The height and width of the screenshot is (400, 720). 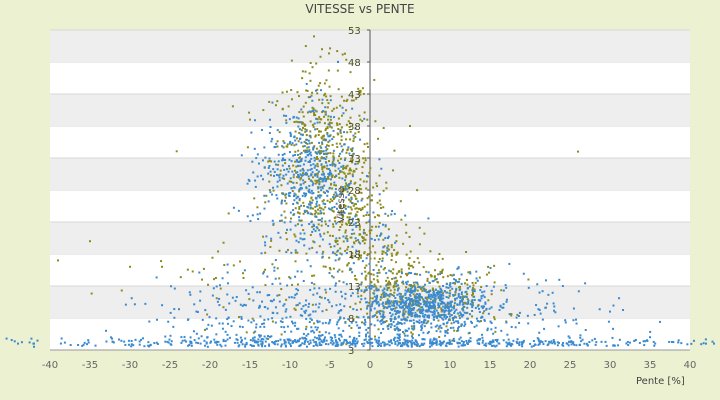 What do you see at coordinates (354, 31) in the screenshot?
I see `y-tick-label: 53` at bounding box center [354, 31].